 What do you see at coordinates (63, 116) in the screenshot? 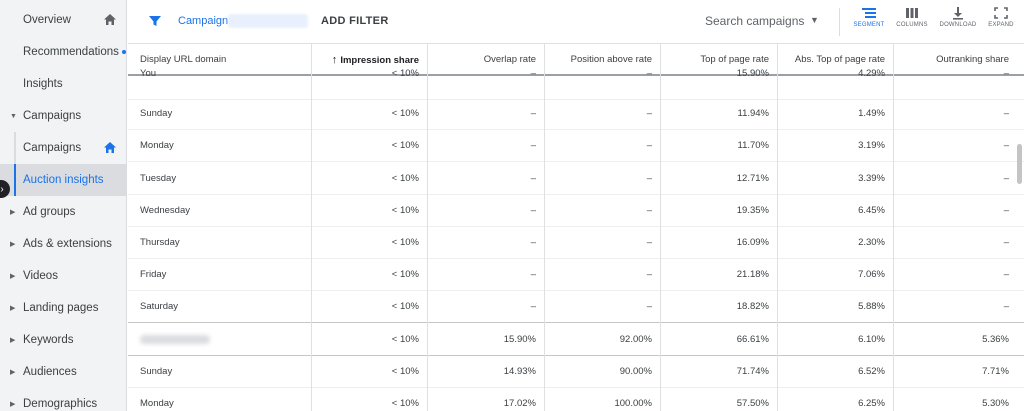
I see `sidebar-item-campaigns: ▼ Campaigns` at bounding box center [63, 116].